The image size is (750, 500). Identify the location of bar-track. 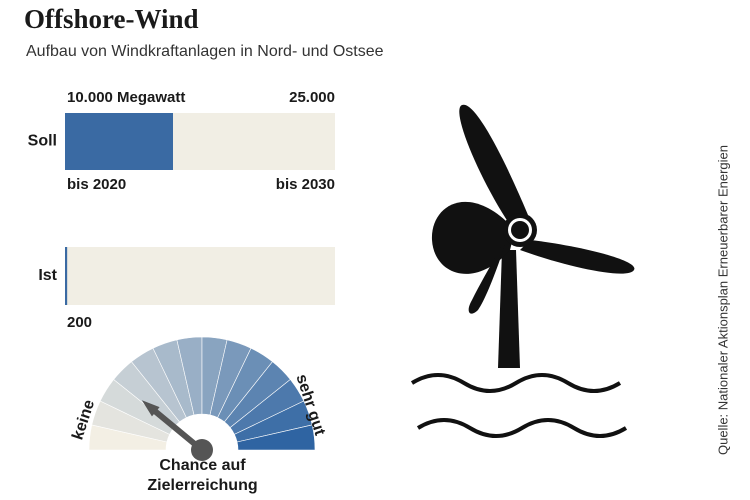
(200, 276).